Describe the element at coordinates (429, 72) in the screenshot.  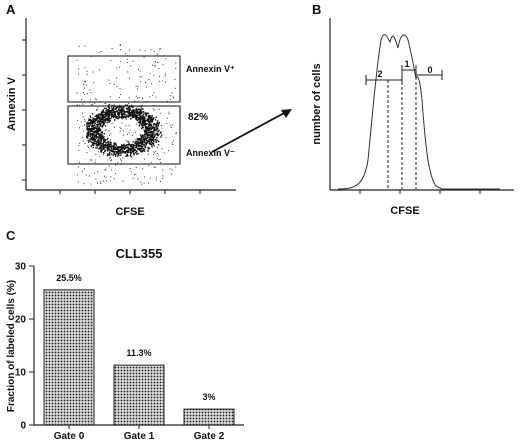
I see `panel-b-gate-0: 0` at that location.